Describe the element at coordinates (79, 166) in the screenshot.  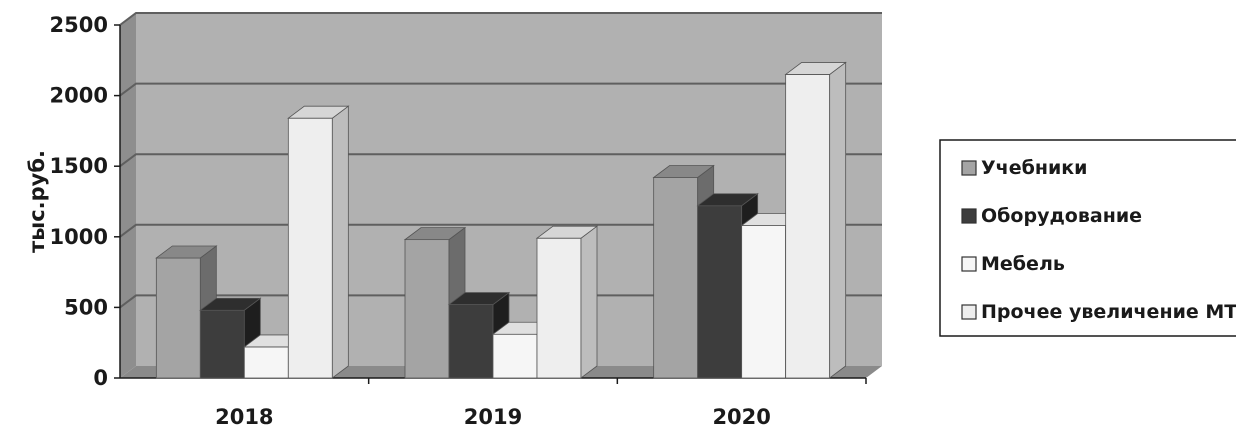
I see `y-tick-label: 1500` at that location.